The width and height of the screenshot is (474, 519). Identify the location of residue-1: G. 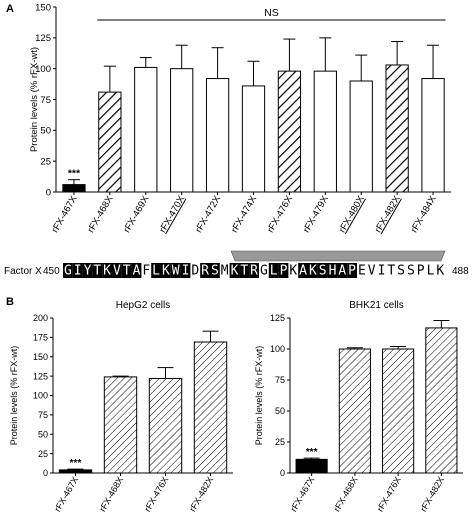
(68, 271).